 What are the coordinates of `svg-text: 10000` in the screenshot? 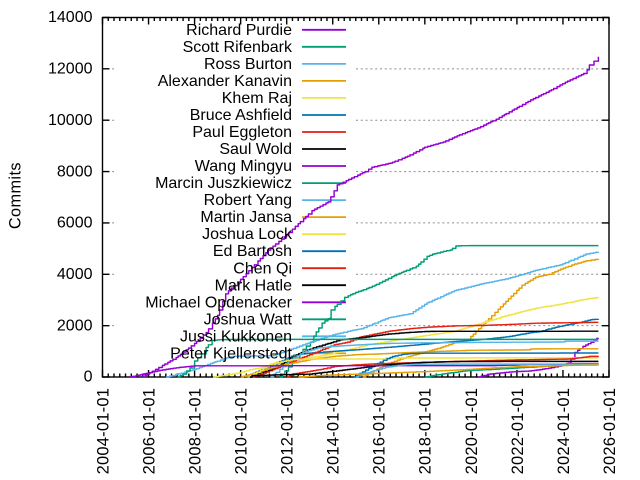 It's located at (70, 120).